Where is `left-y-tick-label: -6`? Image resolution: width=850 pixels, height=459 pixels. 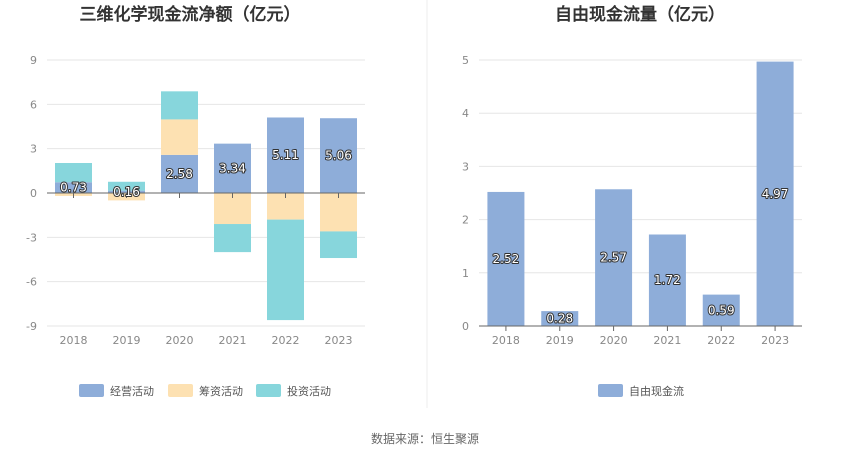
left-y-tick-label: -6 is located at coordinates (31, 282).